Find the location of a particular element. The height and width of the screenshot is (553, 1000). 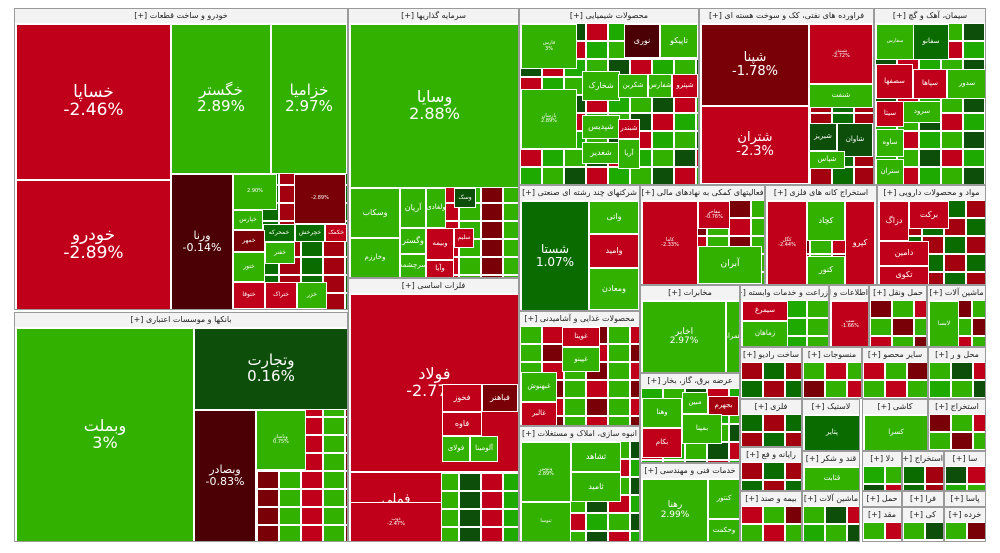

sector-title: استخراج کانه های فلزی [+] is located at coordinates (821, 193).